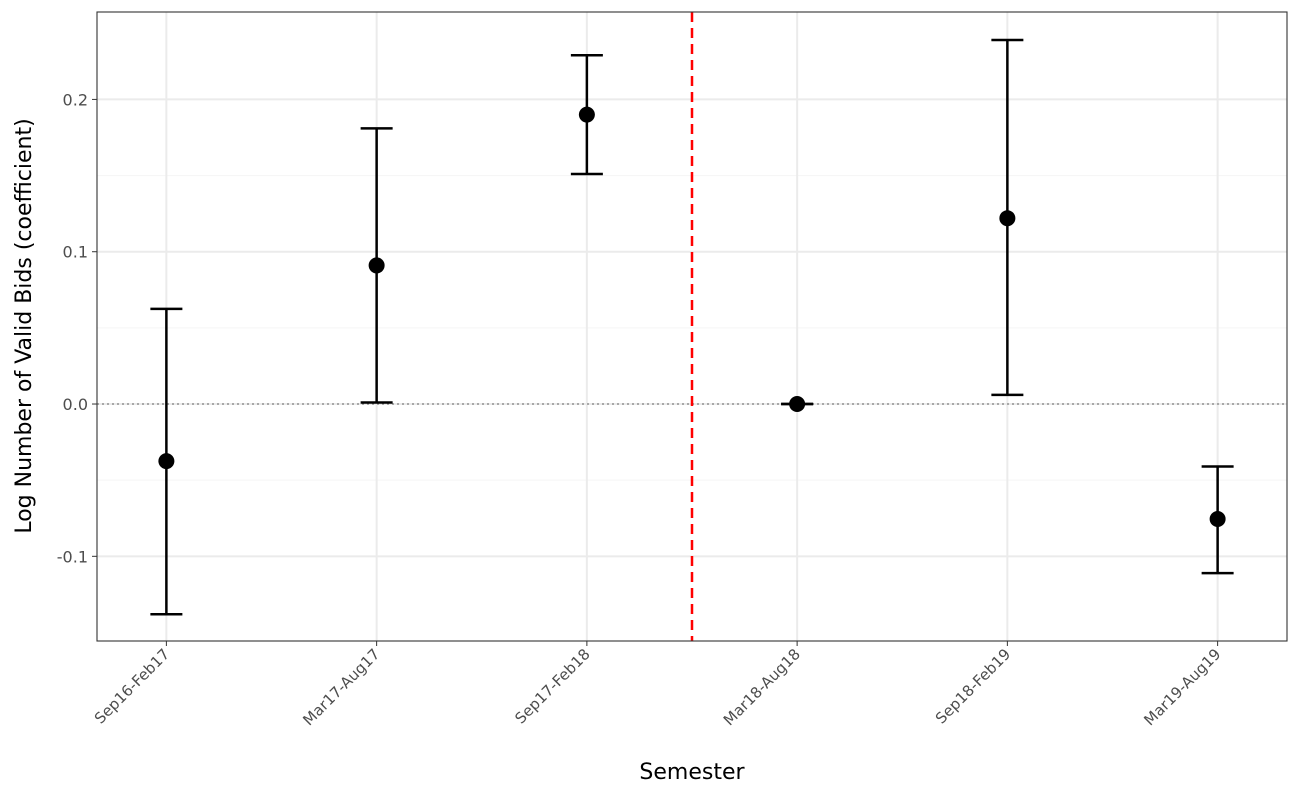  I want to click on x-tick-label: Mar19-Aug19, so click(1182, 687).